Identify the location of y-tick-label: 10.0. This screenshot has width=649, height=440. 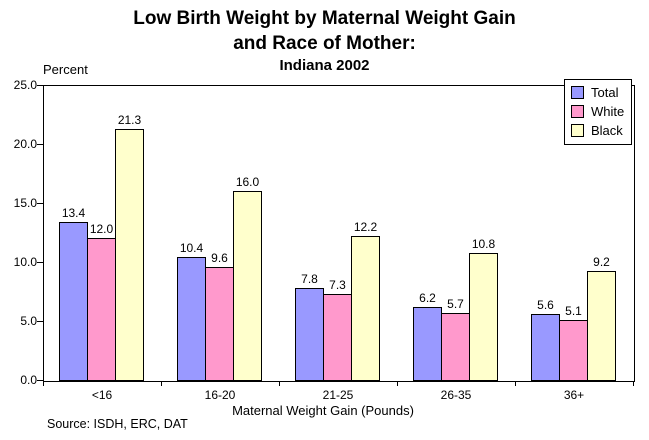
(25, 262).